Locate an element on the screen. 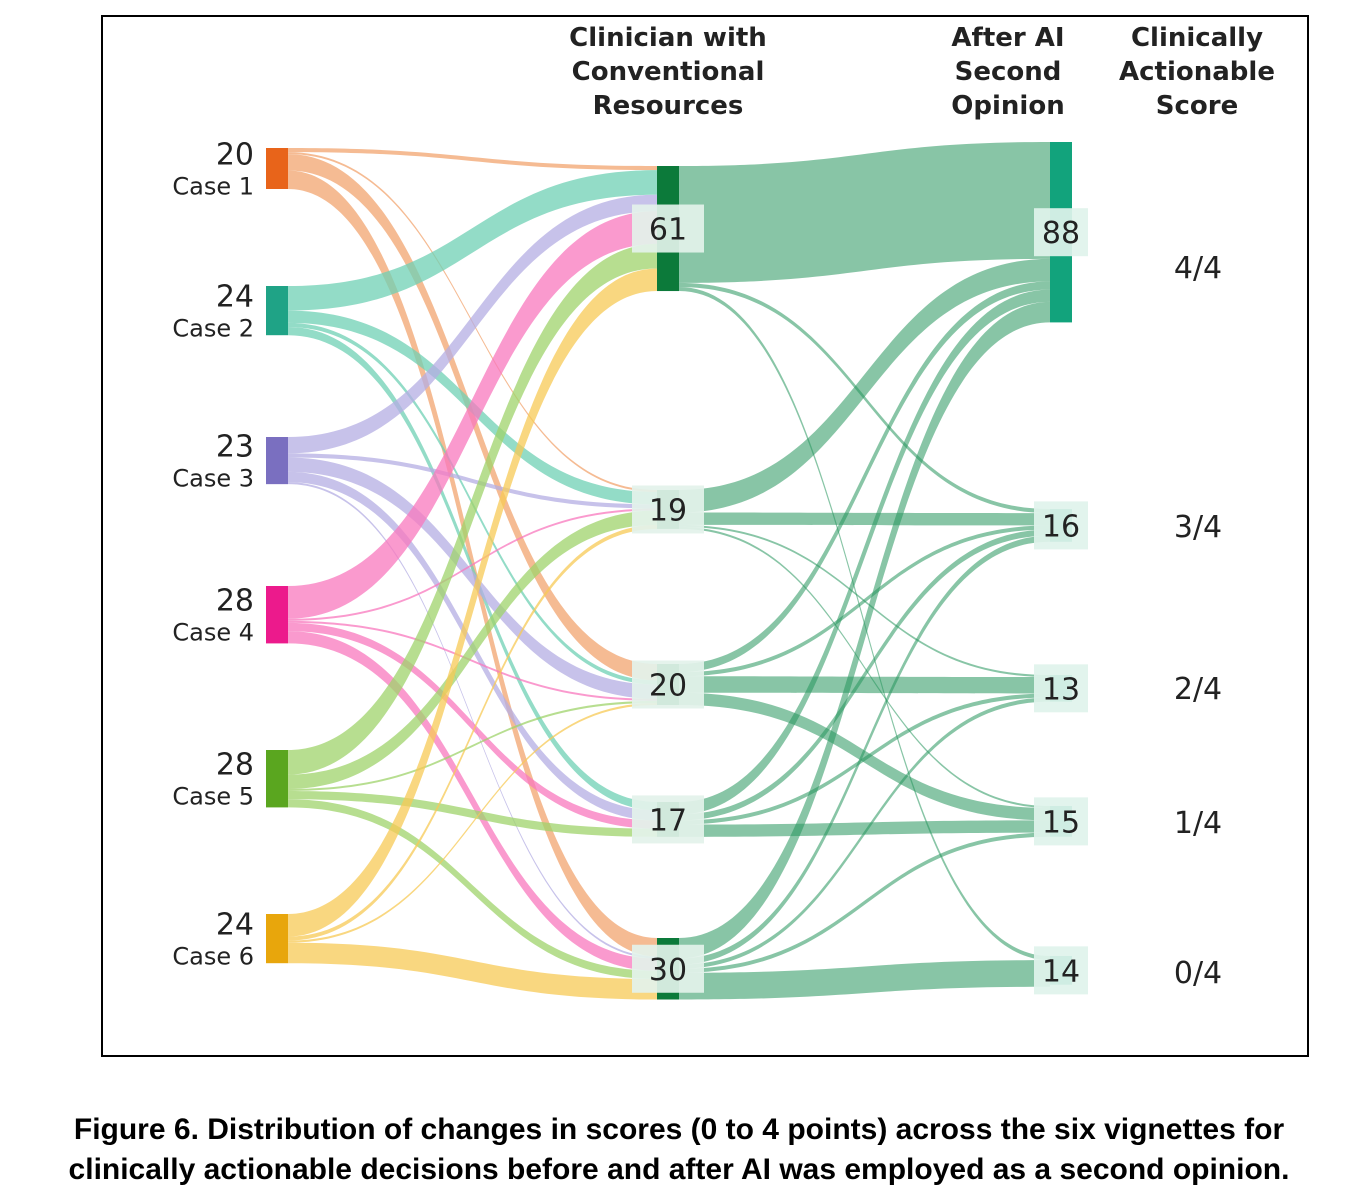 The height and width of the screenshot is (1196, 1358). link-case5-to-score1 is located at coordinates (472, 649).